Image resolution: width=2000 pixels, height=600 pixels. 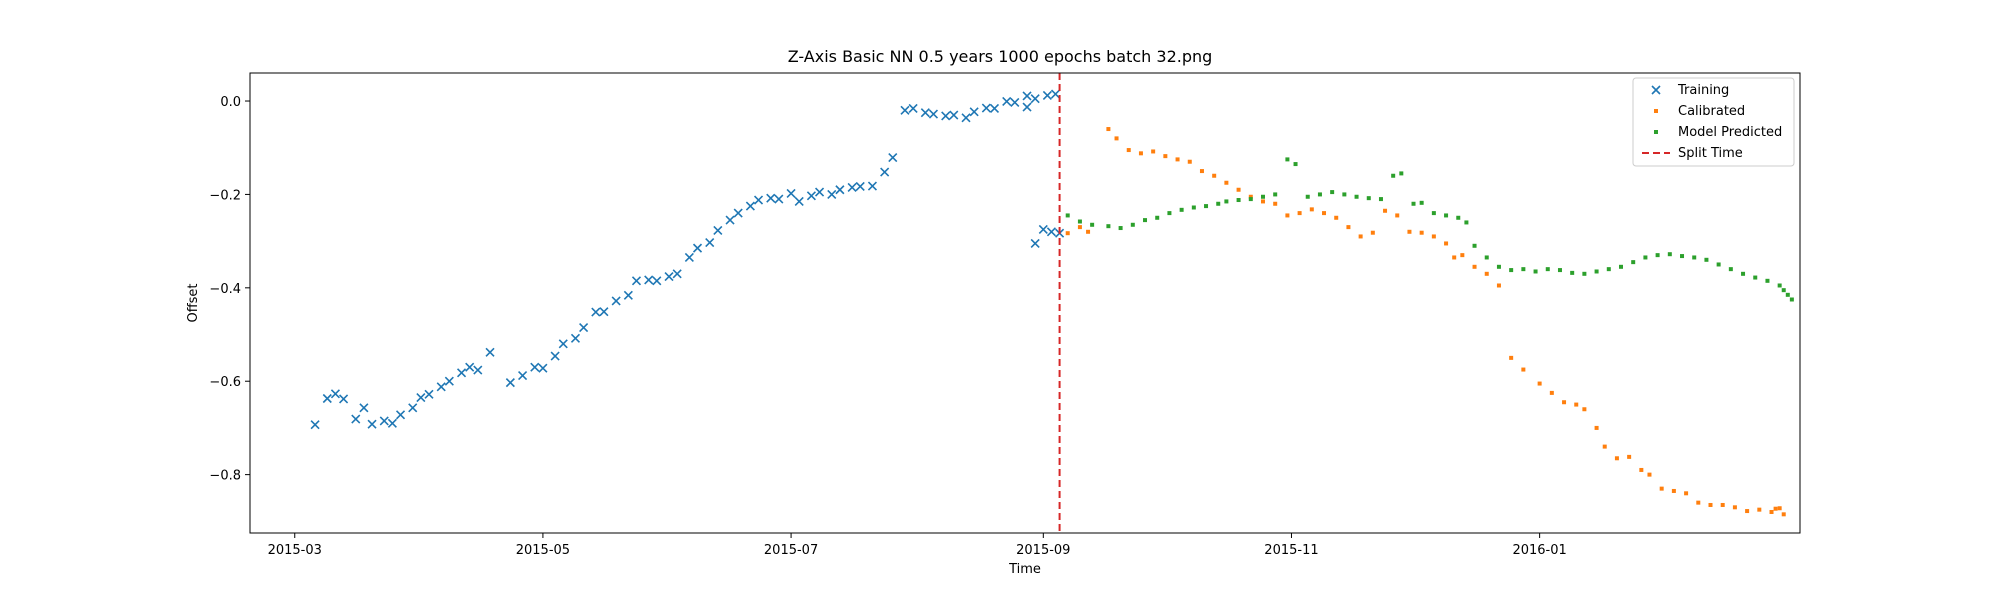 What do you see at coordinates (193, 302) in the screenshot?
I see `y-axis-label: Offset` at bounding box center [193, 302].